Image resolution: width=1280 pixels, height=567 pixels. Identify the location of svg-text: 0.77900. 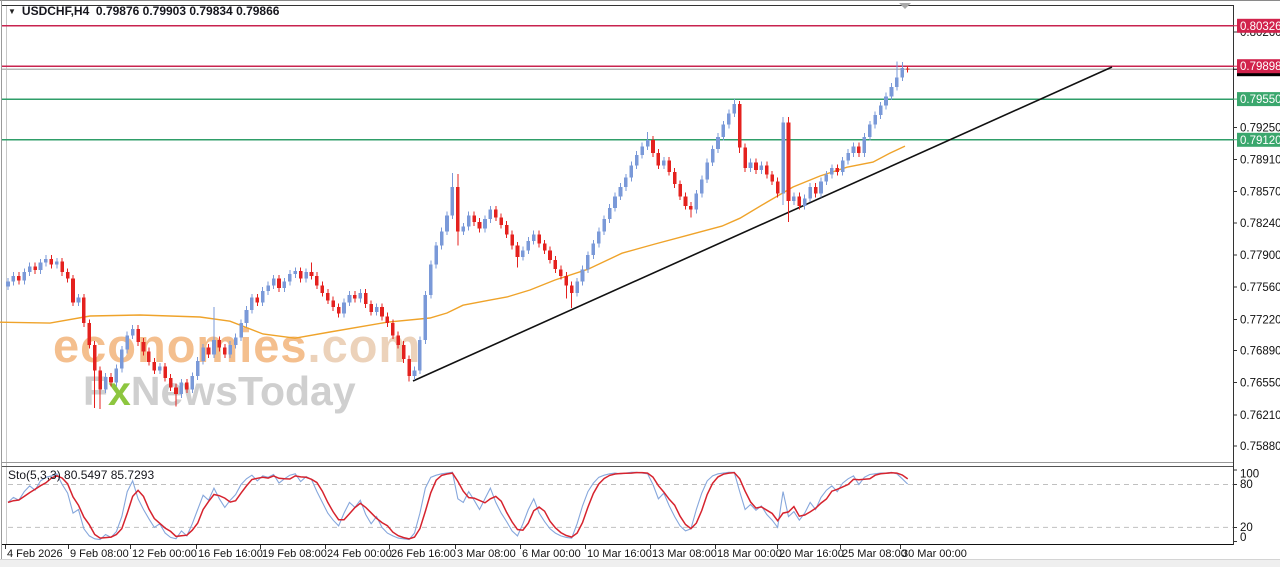
(1260, 256).